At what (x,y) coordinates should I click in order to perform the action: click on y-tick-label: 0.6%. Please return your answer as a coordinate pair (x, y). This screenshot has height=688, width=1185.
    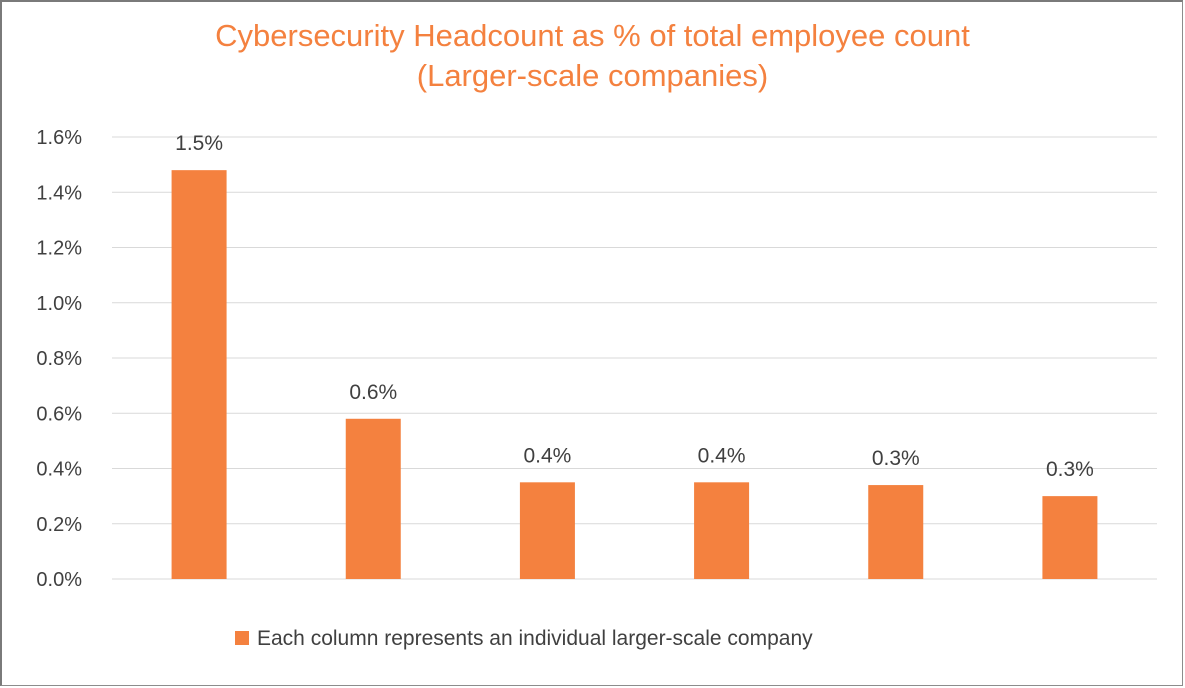
    Looking at the image, I should click on (59, 414).